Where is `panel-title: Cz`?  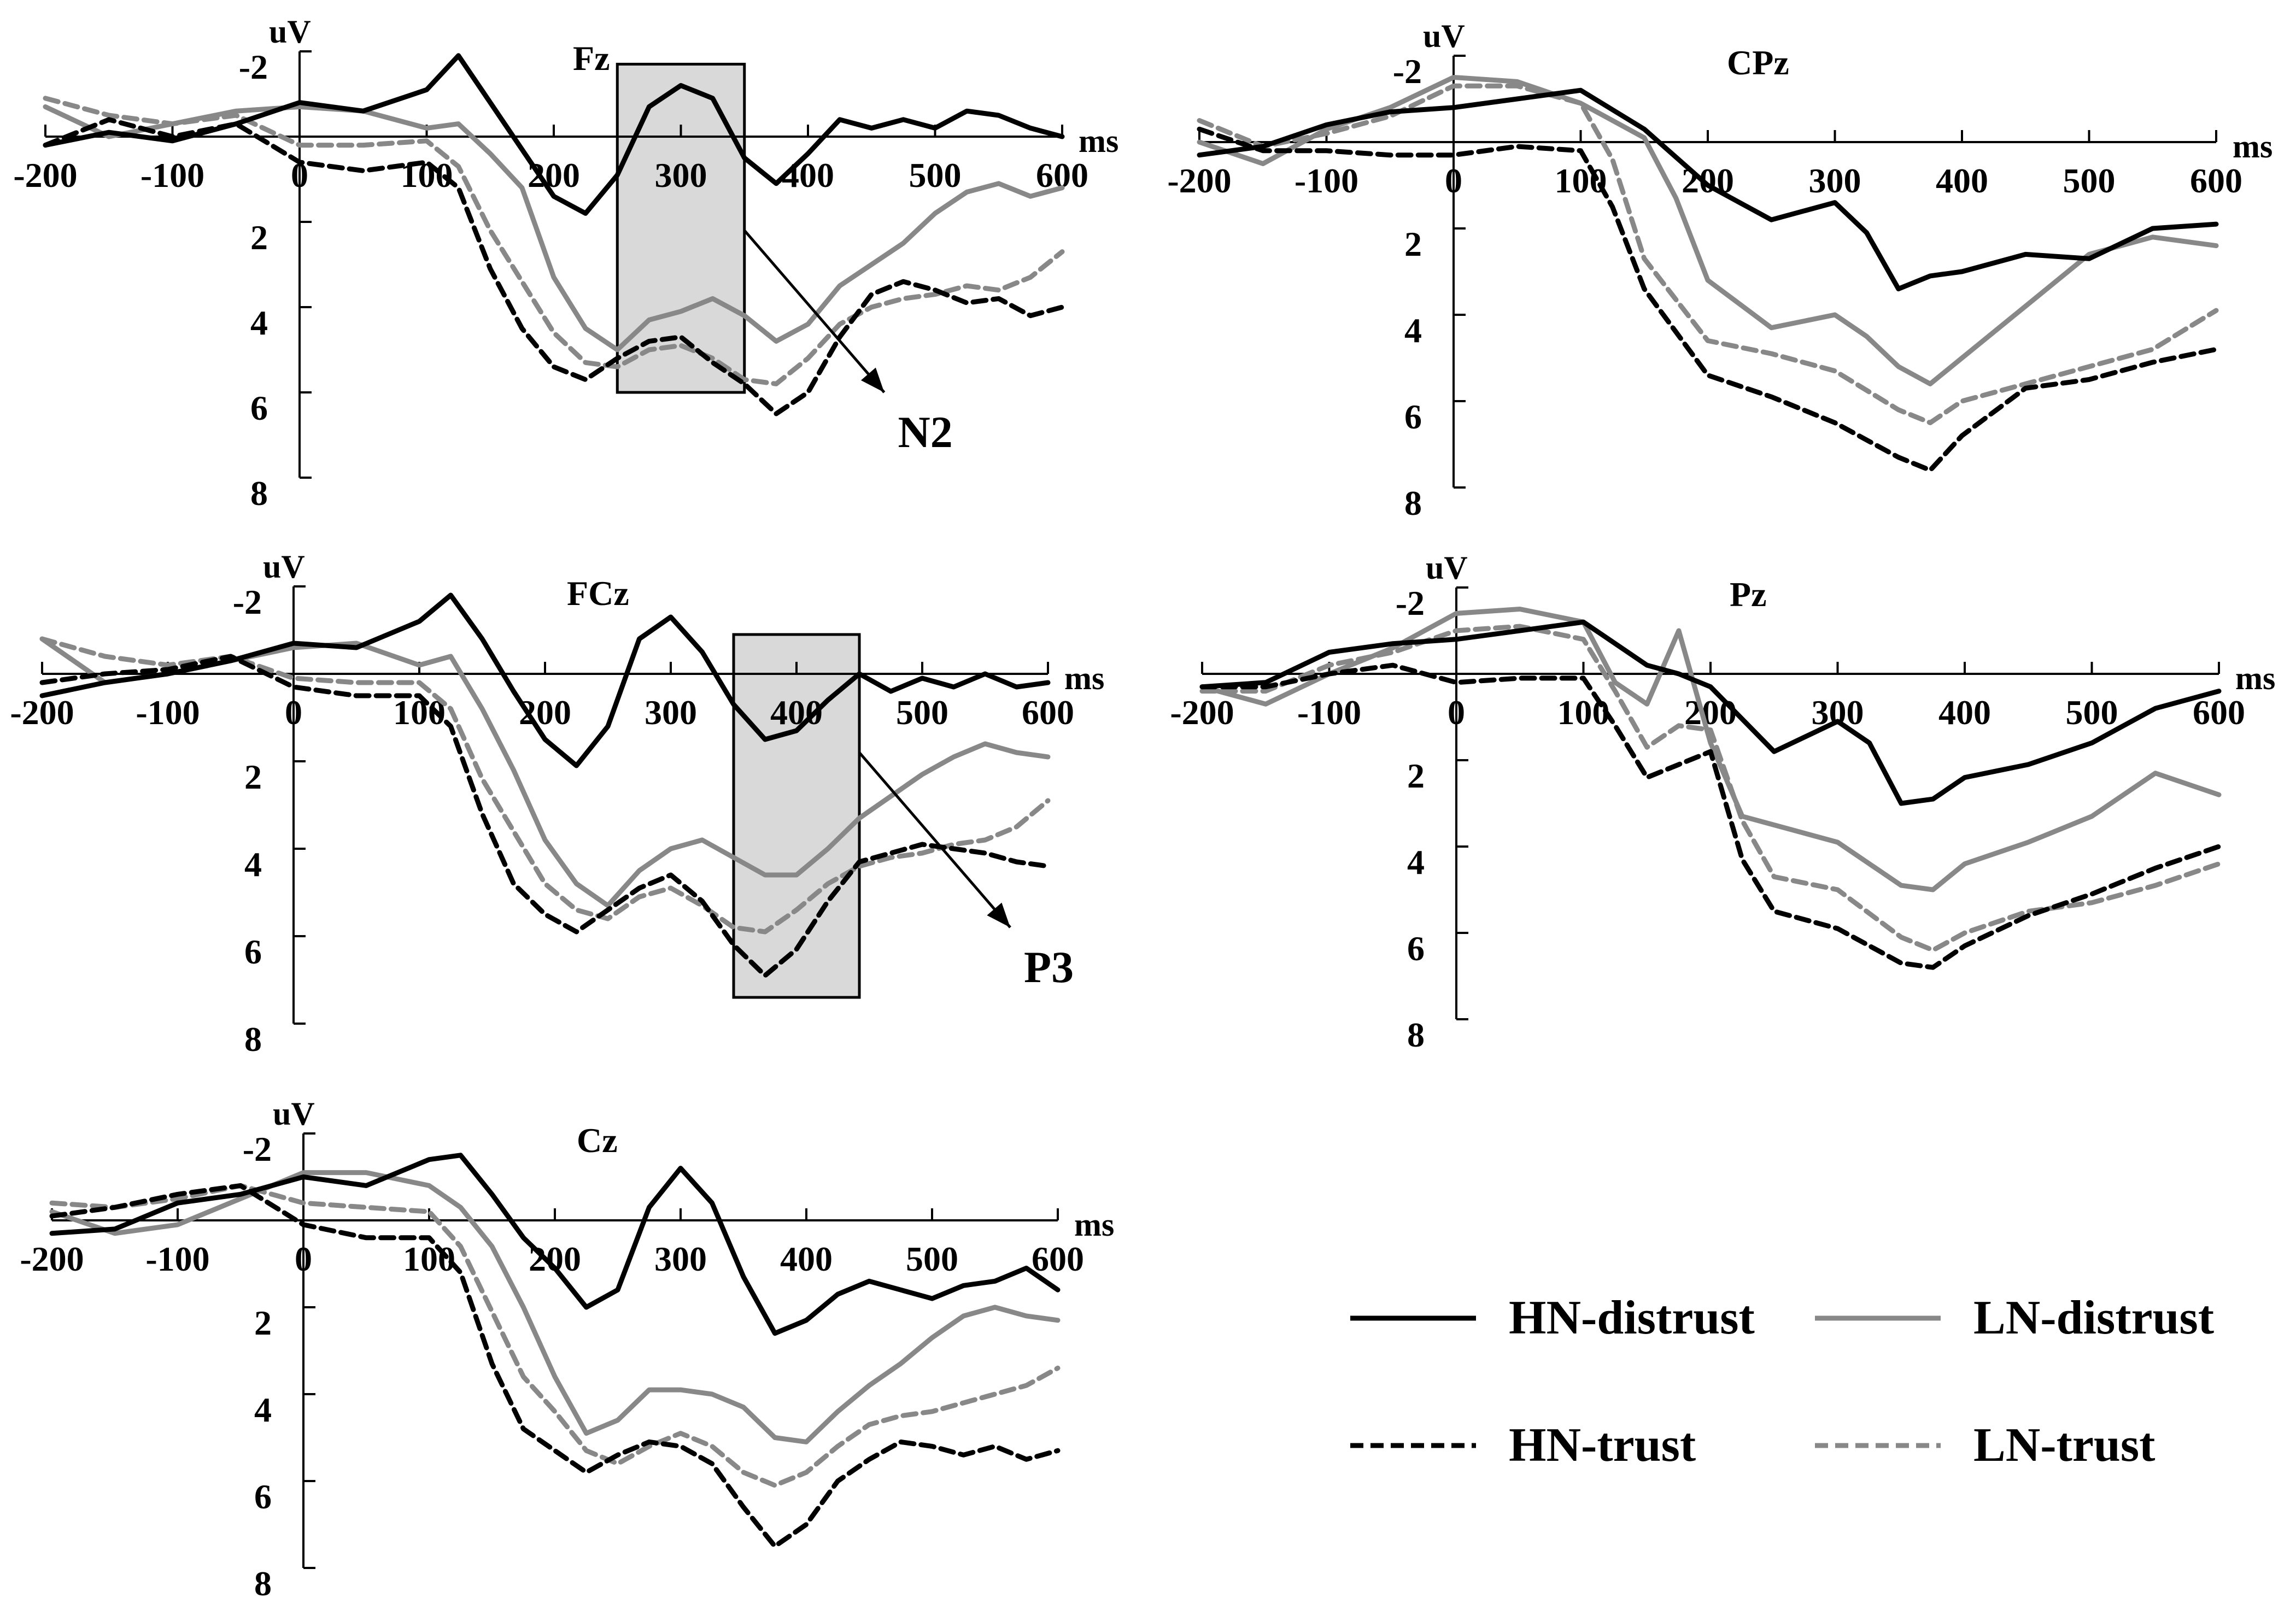 panel-title: Cz is located at coordinates (597, 1140).